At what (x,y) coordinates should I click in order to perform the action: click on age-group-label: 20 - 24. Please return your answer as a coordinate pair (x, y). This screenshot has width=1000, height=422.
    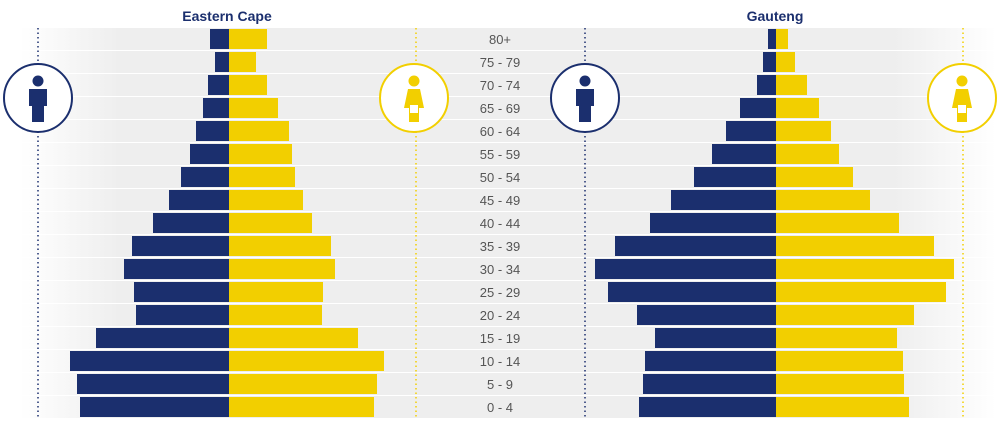
    Looking at the image, I should click on (500, 315).